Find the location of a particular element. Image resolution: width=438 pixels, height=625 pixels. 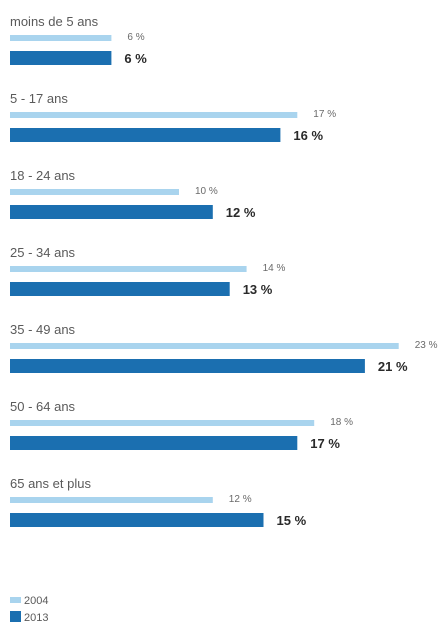

value-label-2013: 12 % is located at coordinates (241, 212).